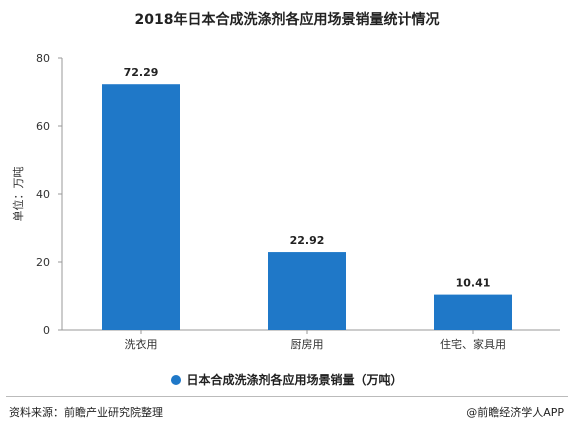 This screenshot has height=430, width=574. Describe the element at coordinates (176, 380) in the screenshot. I see `legend-marker` at that location.